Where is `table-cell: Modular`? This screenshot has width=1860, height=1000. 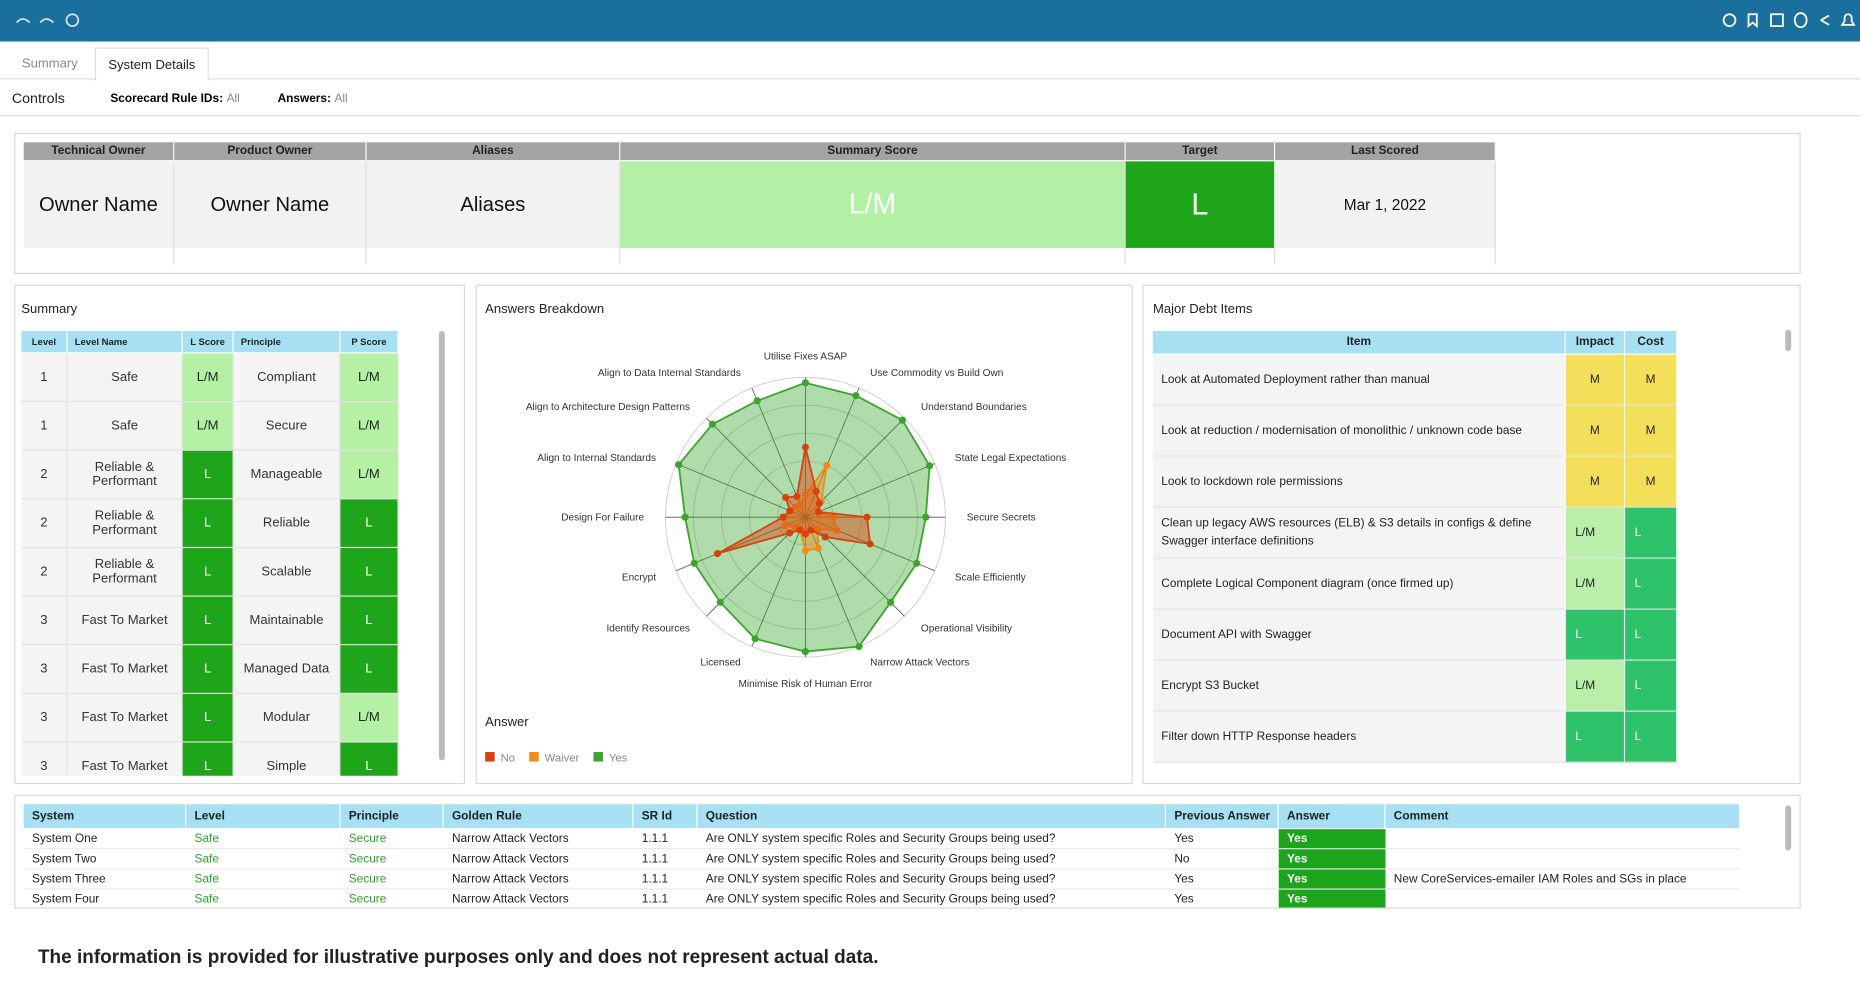 table-cell: Modular is located at coordinates (287, 718).